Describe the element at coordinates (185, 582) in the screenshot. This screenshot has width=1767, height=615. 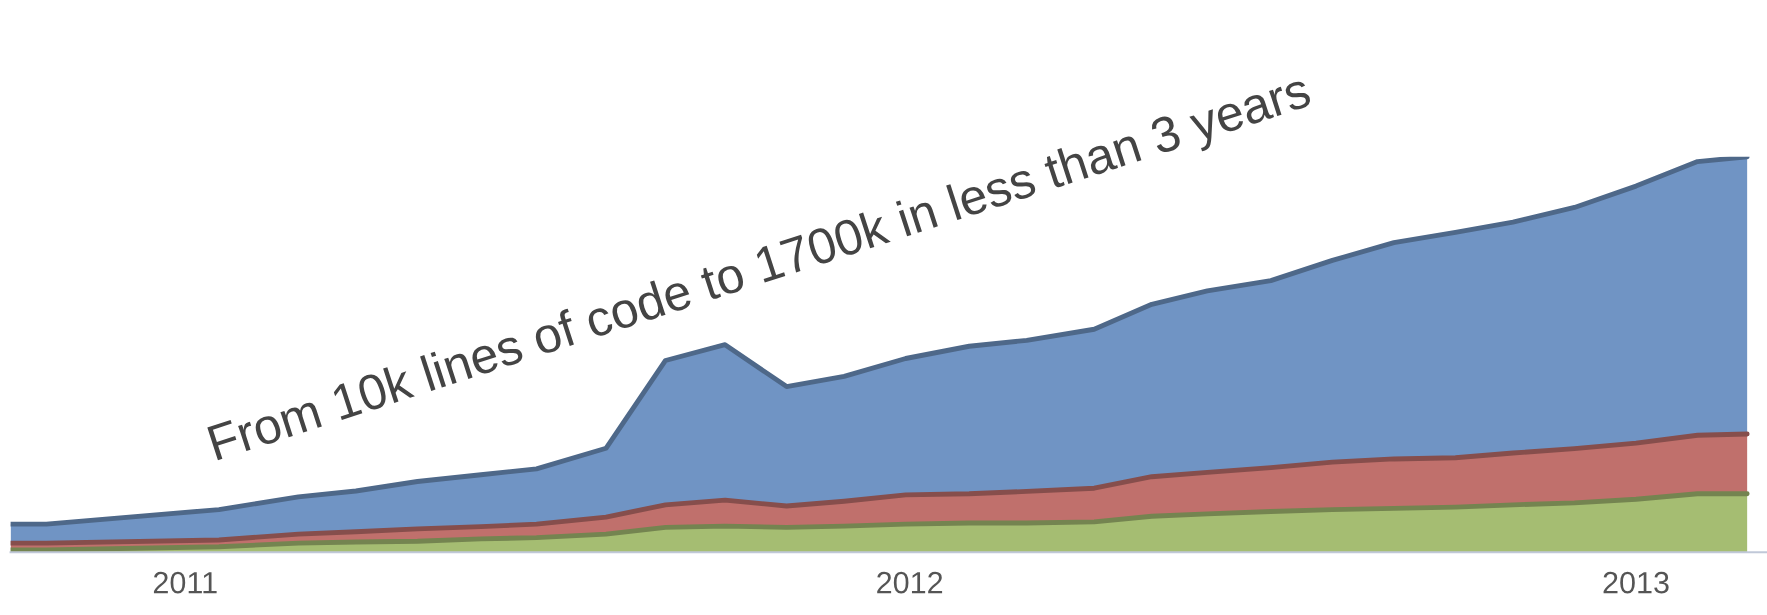
I see `x-tick-label: 2011` at that location.